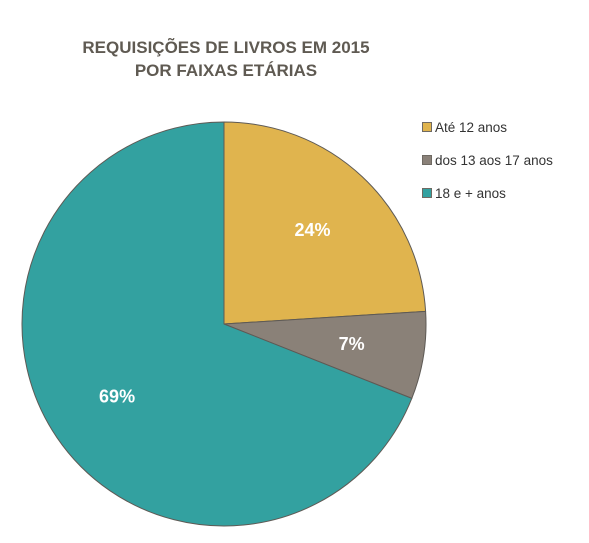 The width and height of the screenshot is (589, 543). What do you see at coordinates (312, 230) in the screenshot?
I see `slice-label-0: 24%` at bounding box center [312, 230].